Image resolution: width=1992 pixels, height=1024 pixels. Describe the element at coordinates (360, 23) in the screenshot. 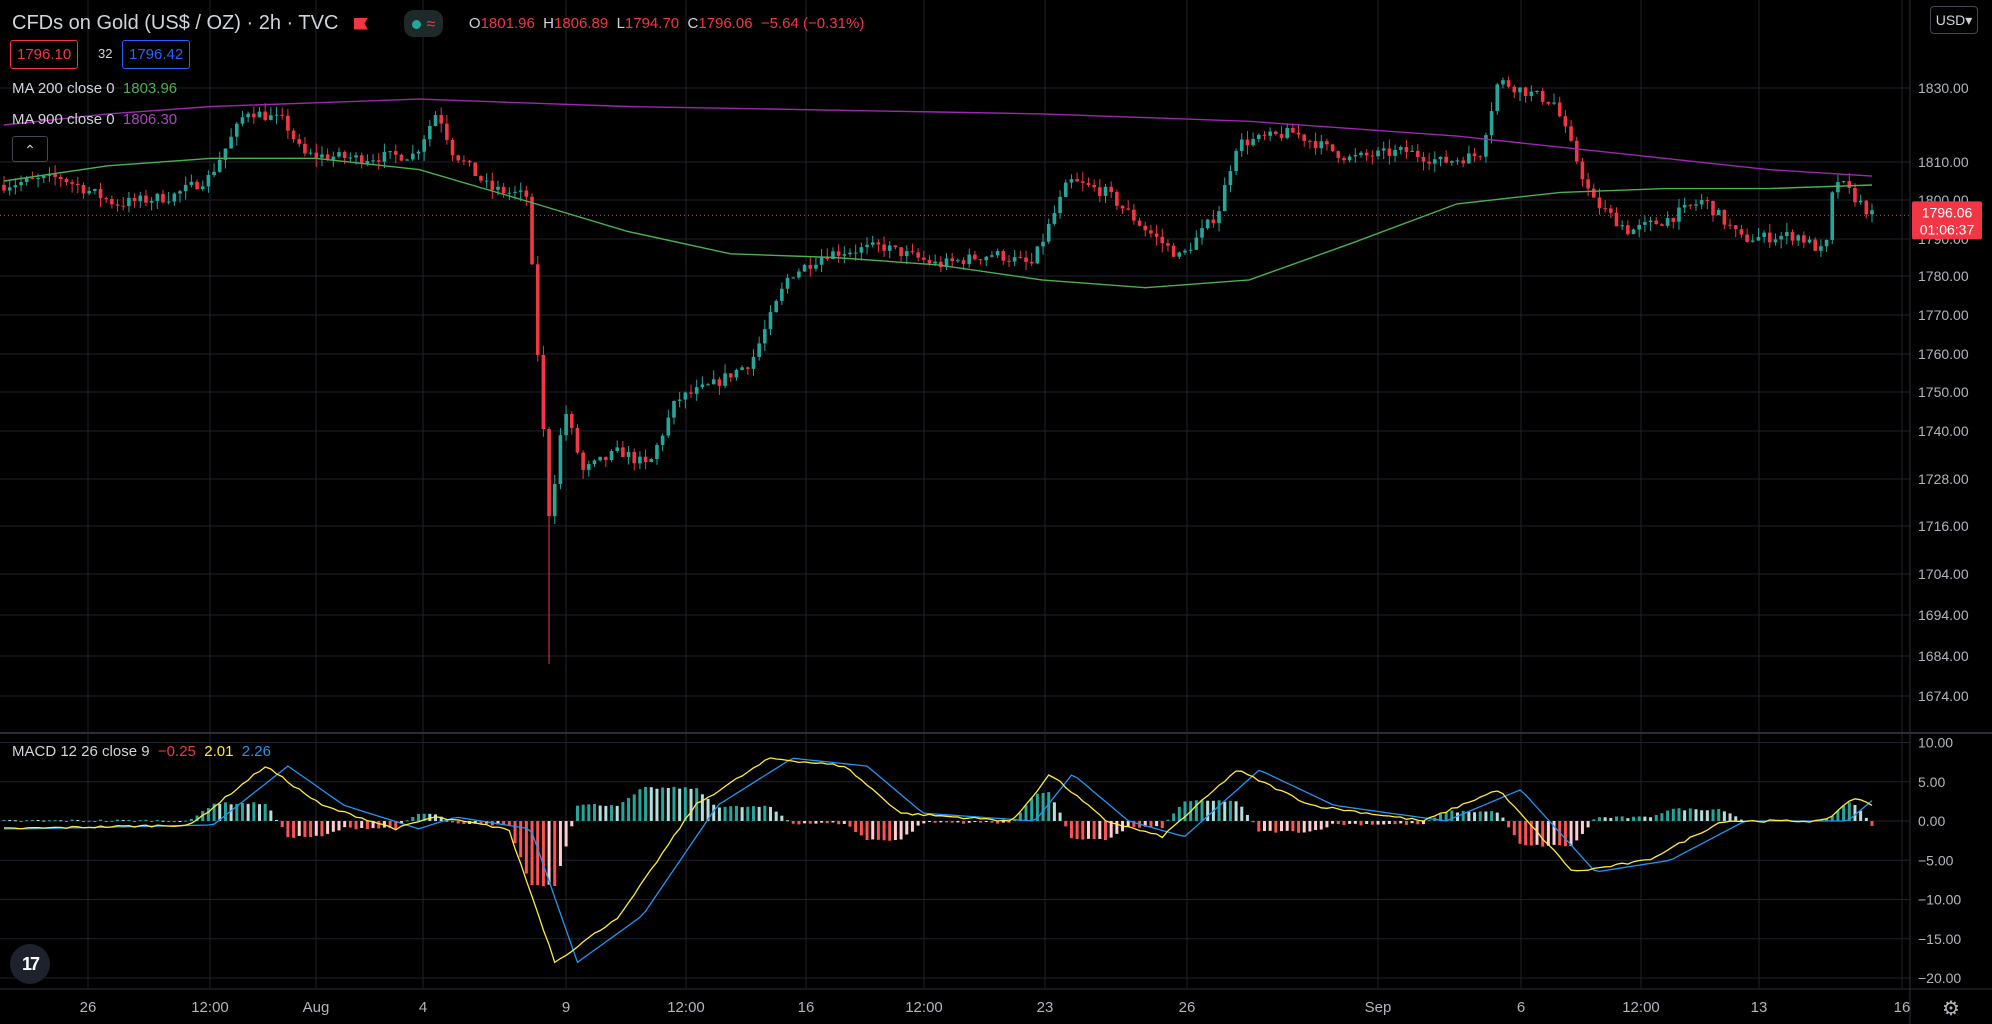

I see `flag-icon` at that location.